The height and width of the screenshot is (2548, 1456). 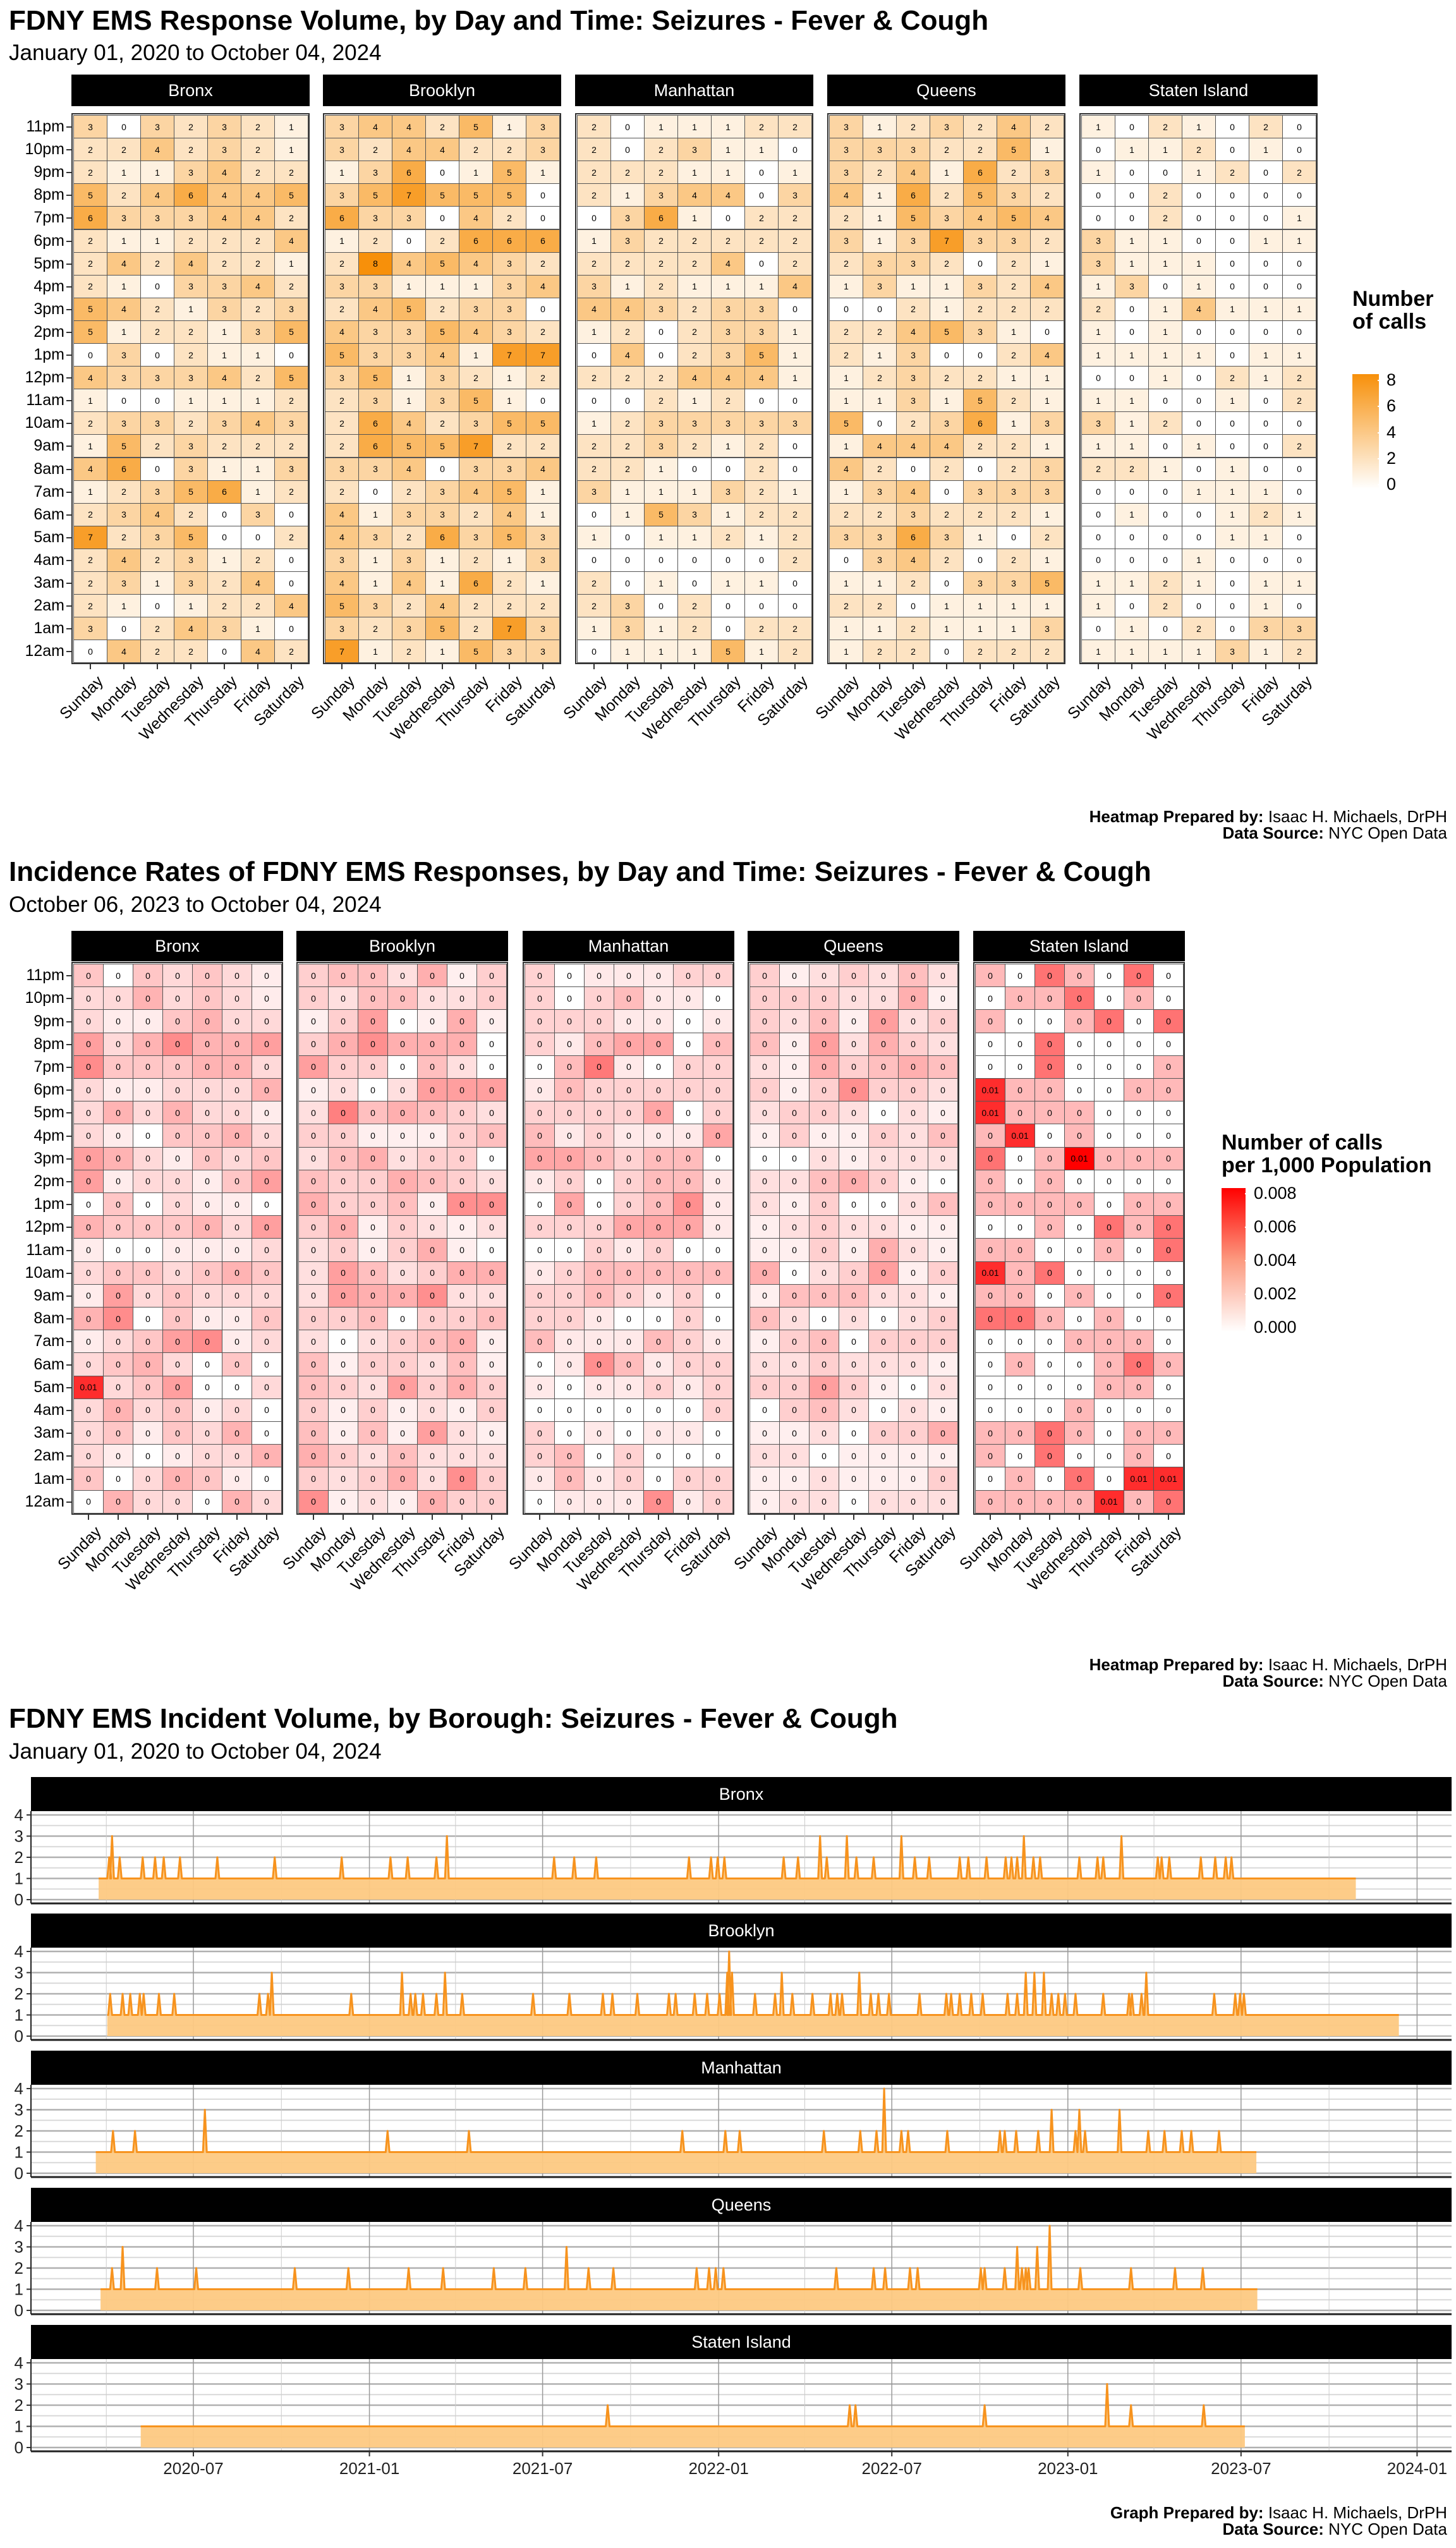 I want to click on facet-strip-label: Brooklyn, so click(x=741, y=1930).